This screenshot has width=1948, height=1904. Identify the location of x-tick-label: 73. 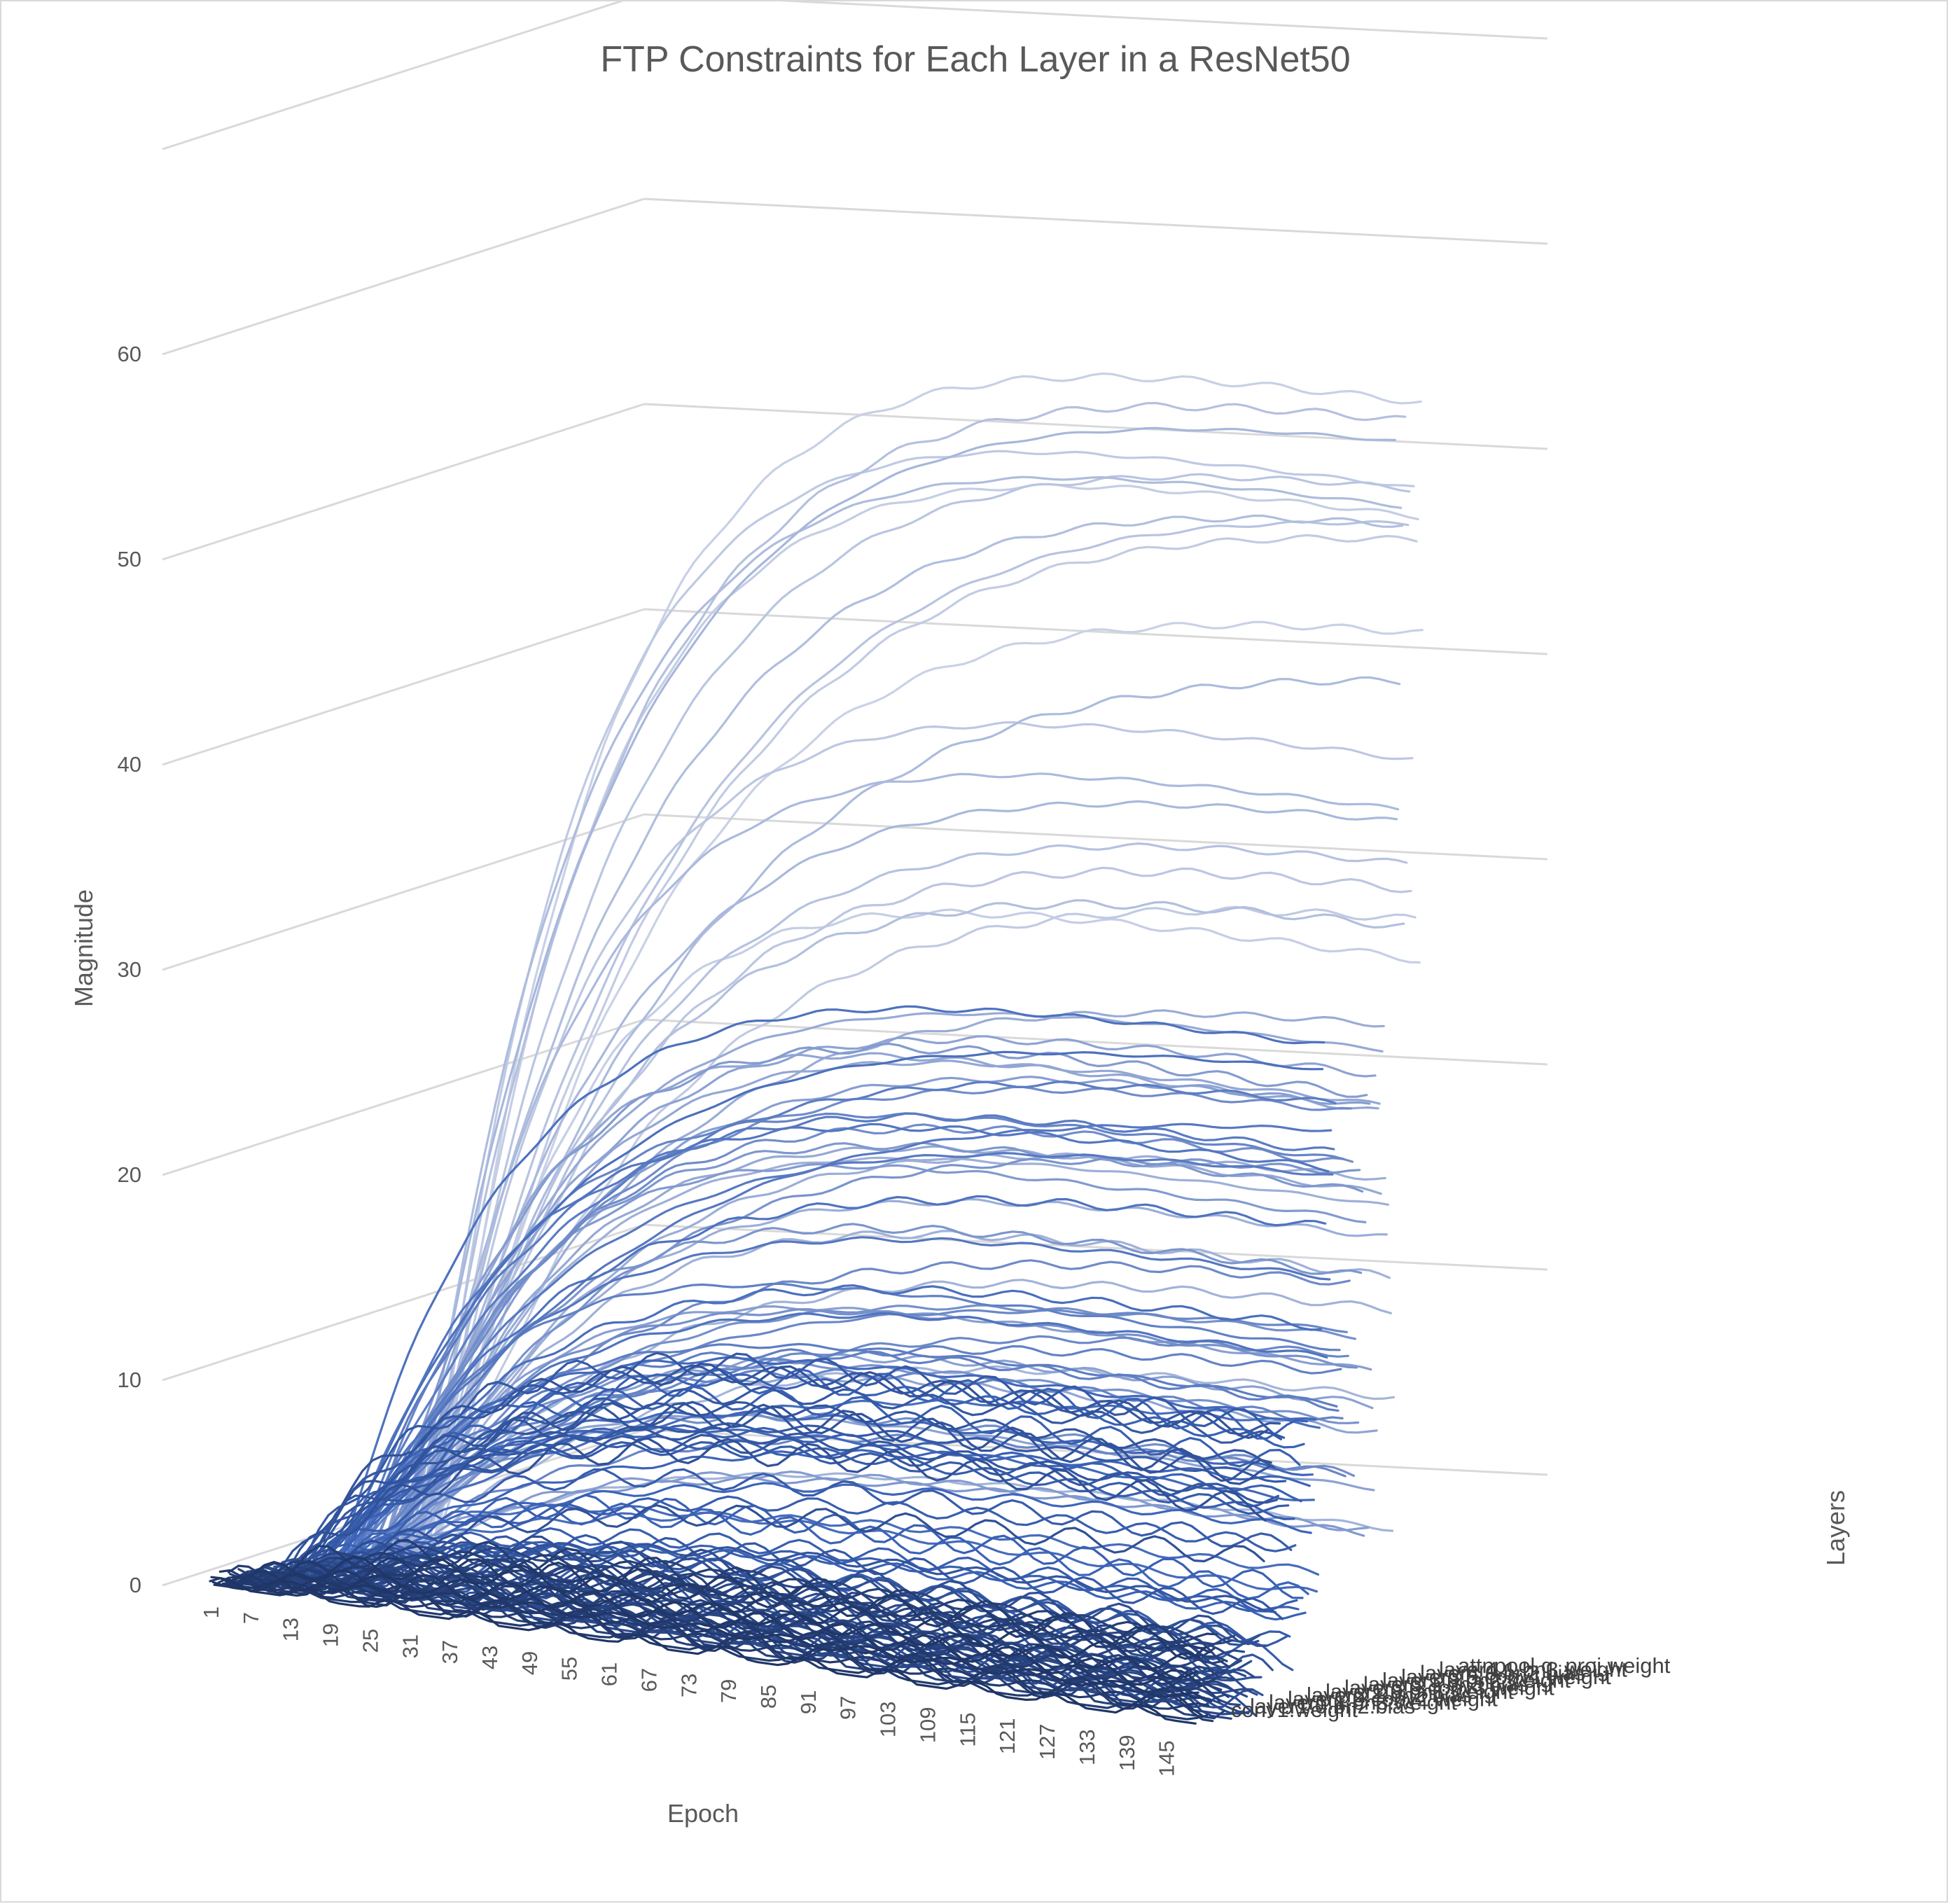
(688, 1685).